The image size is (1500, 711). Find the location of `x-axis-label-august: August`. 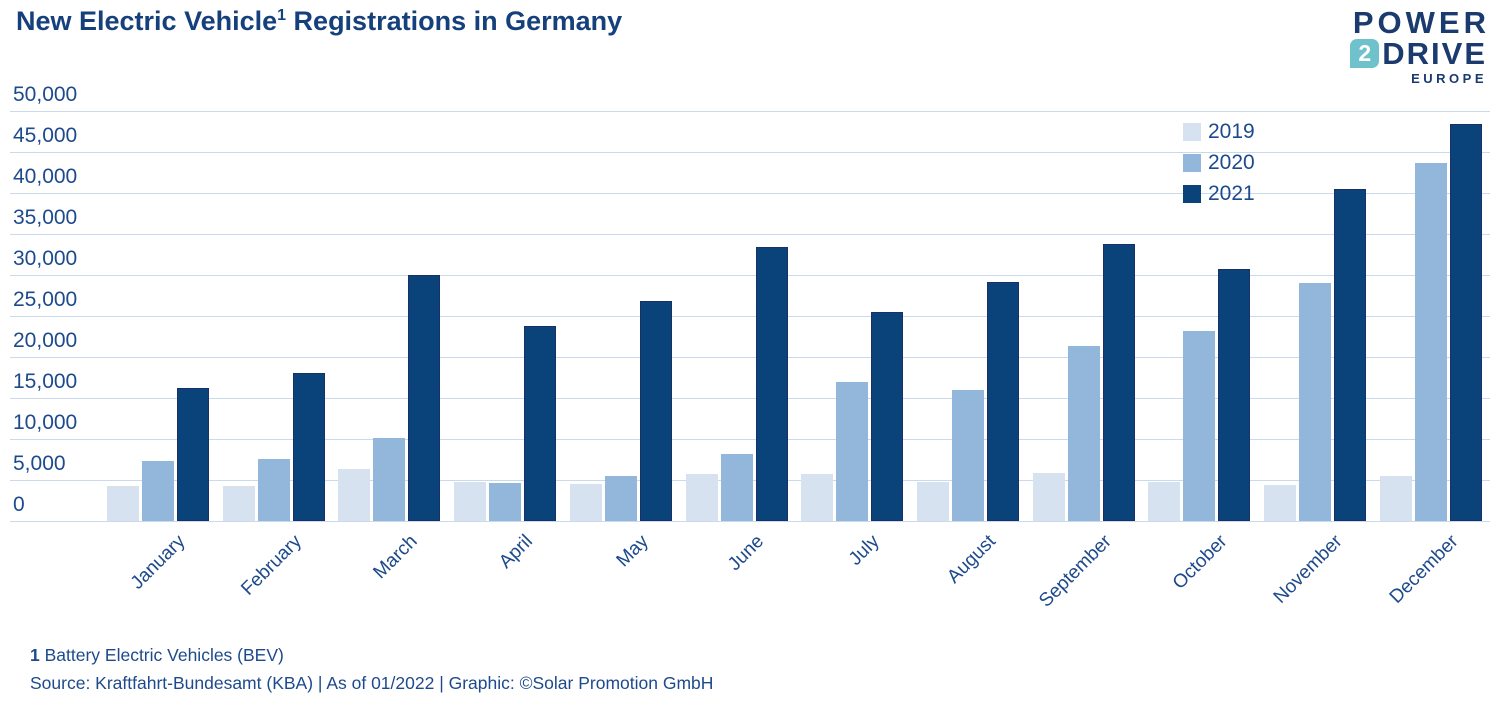

x-axis-label-august: August is located at coordinates (971, 559).